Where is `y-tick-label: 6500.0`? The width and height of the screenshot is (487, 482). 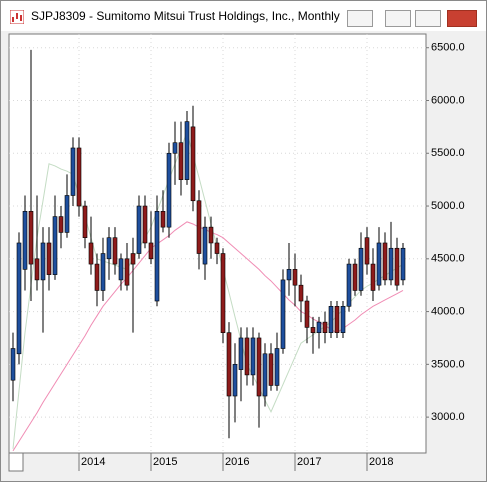
y-tick-label: 6500.0 is located at coordinates (448, 48).